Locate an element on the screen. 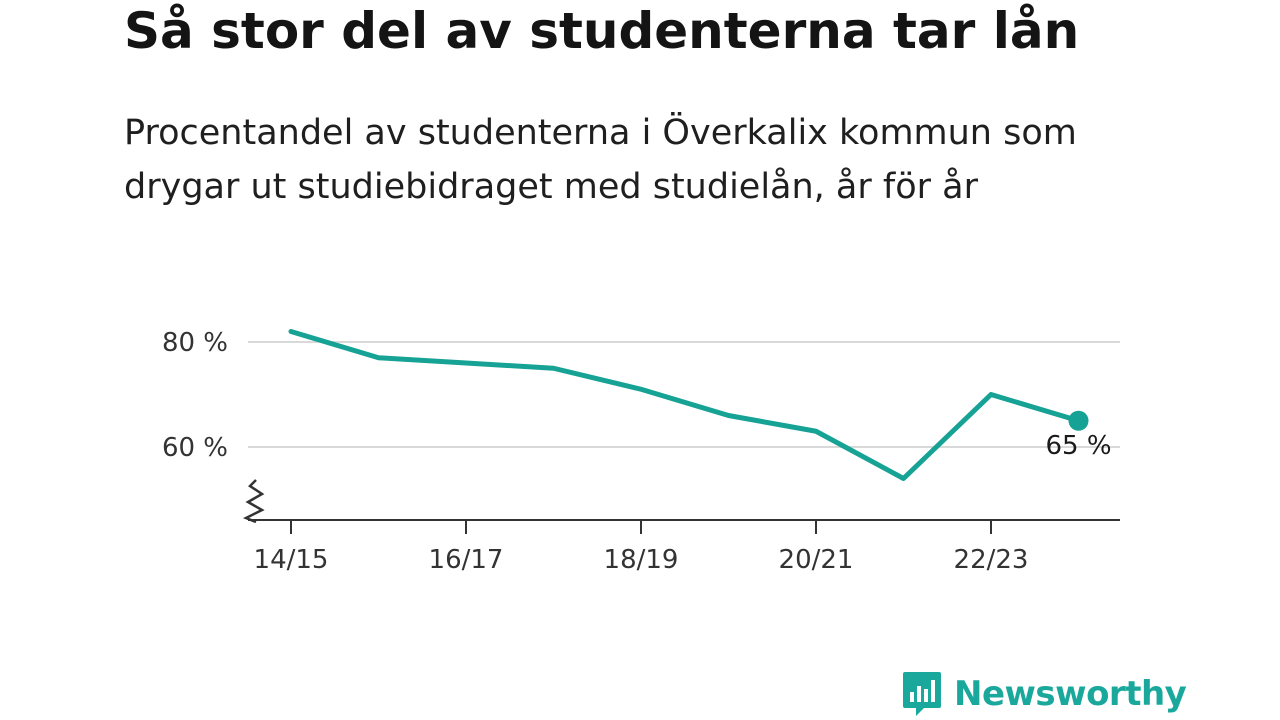 This screenshot has height=720, width=1280. x-tick-label: 20/21 is located at coordinates (816, 560).